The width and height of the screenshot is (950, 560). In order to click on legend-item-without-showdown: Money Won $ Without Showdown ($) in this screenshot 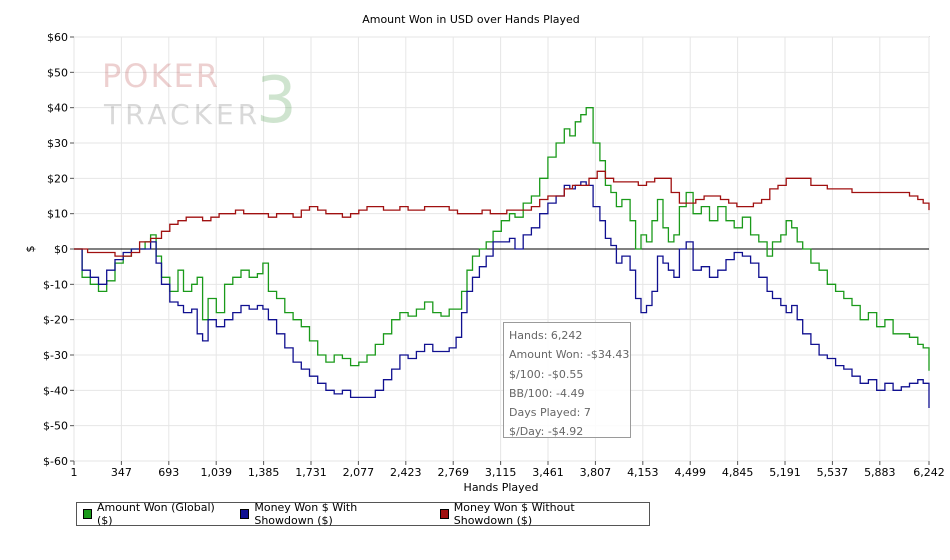, I will do `click(535, 514)`.